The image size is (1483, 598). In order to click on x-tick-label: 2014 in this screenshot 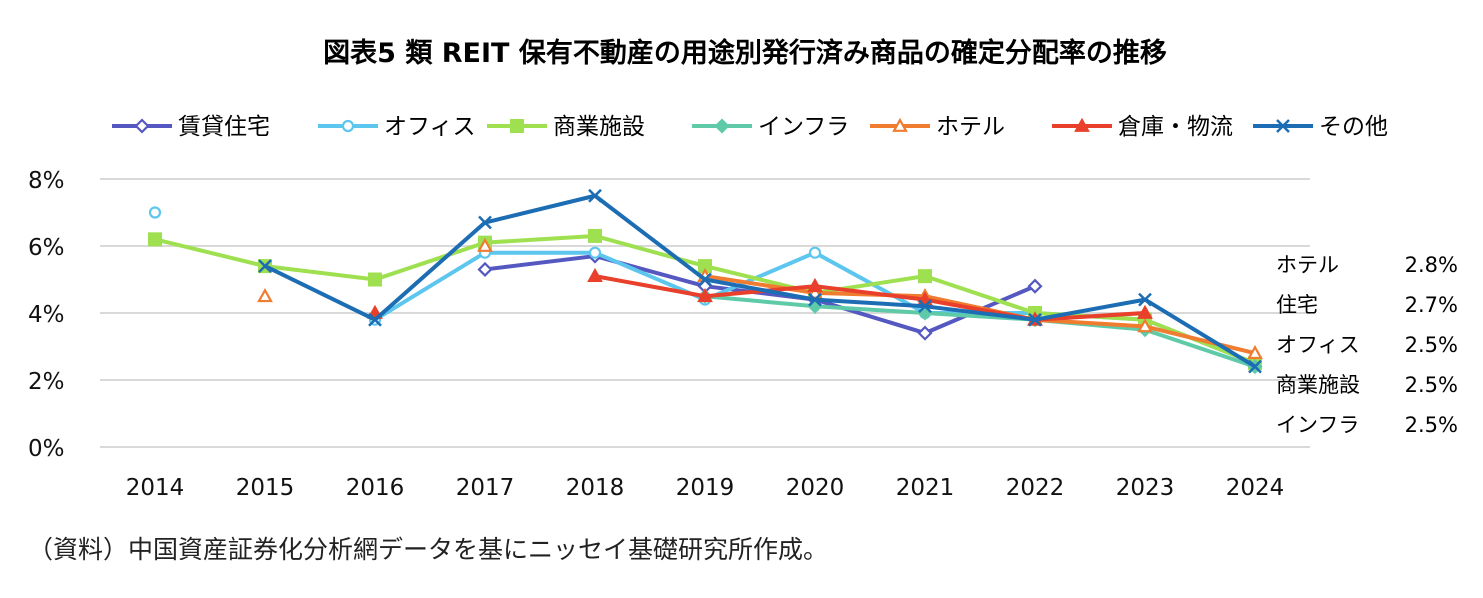, I will do `click(155, 488)`.